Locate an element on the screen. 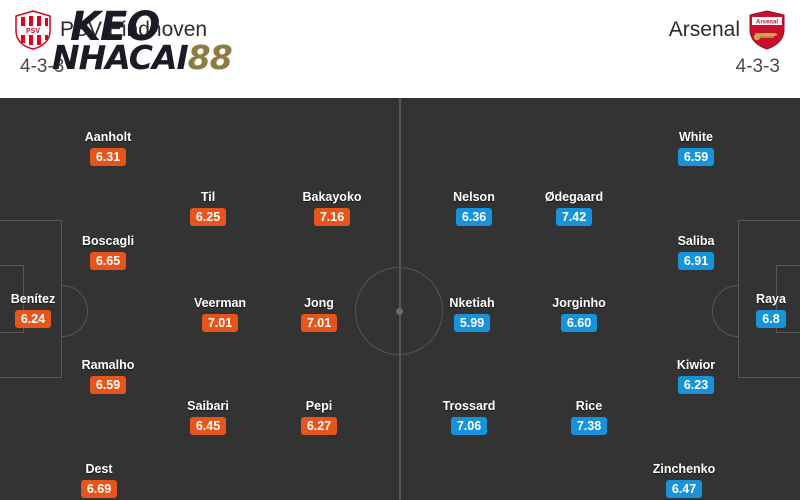 Image resolution: width=800 pixels, height=500 pixels. player-rating-badge: 6.31 is located at coordinates (108, 157).